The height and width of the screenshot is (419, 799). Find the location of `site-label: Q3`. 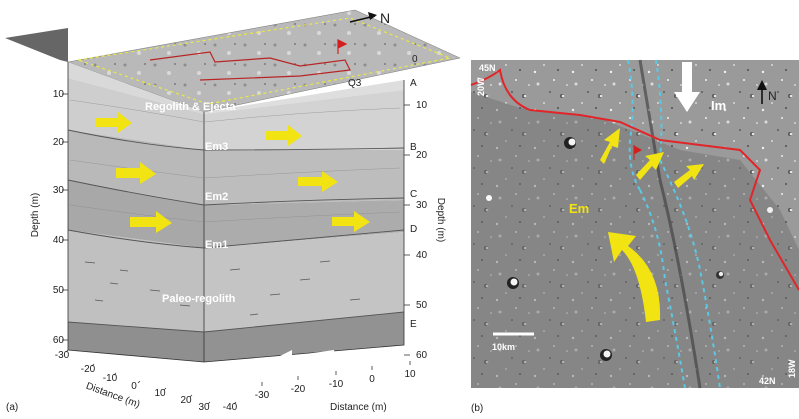

site-label: Q3 is located at coordinates (355, 83).